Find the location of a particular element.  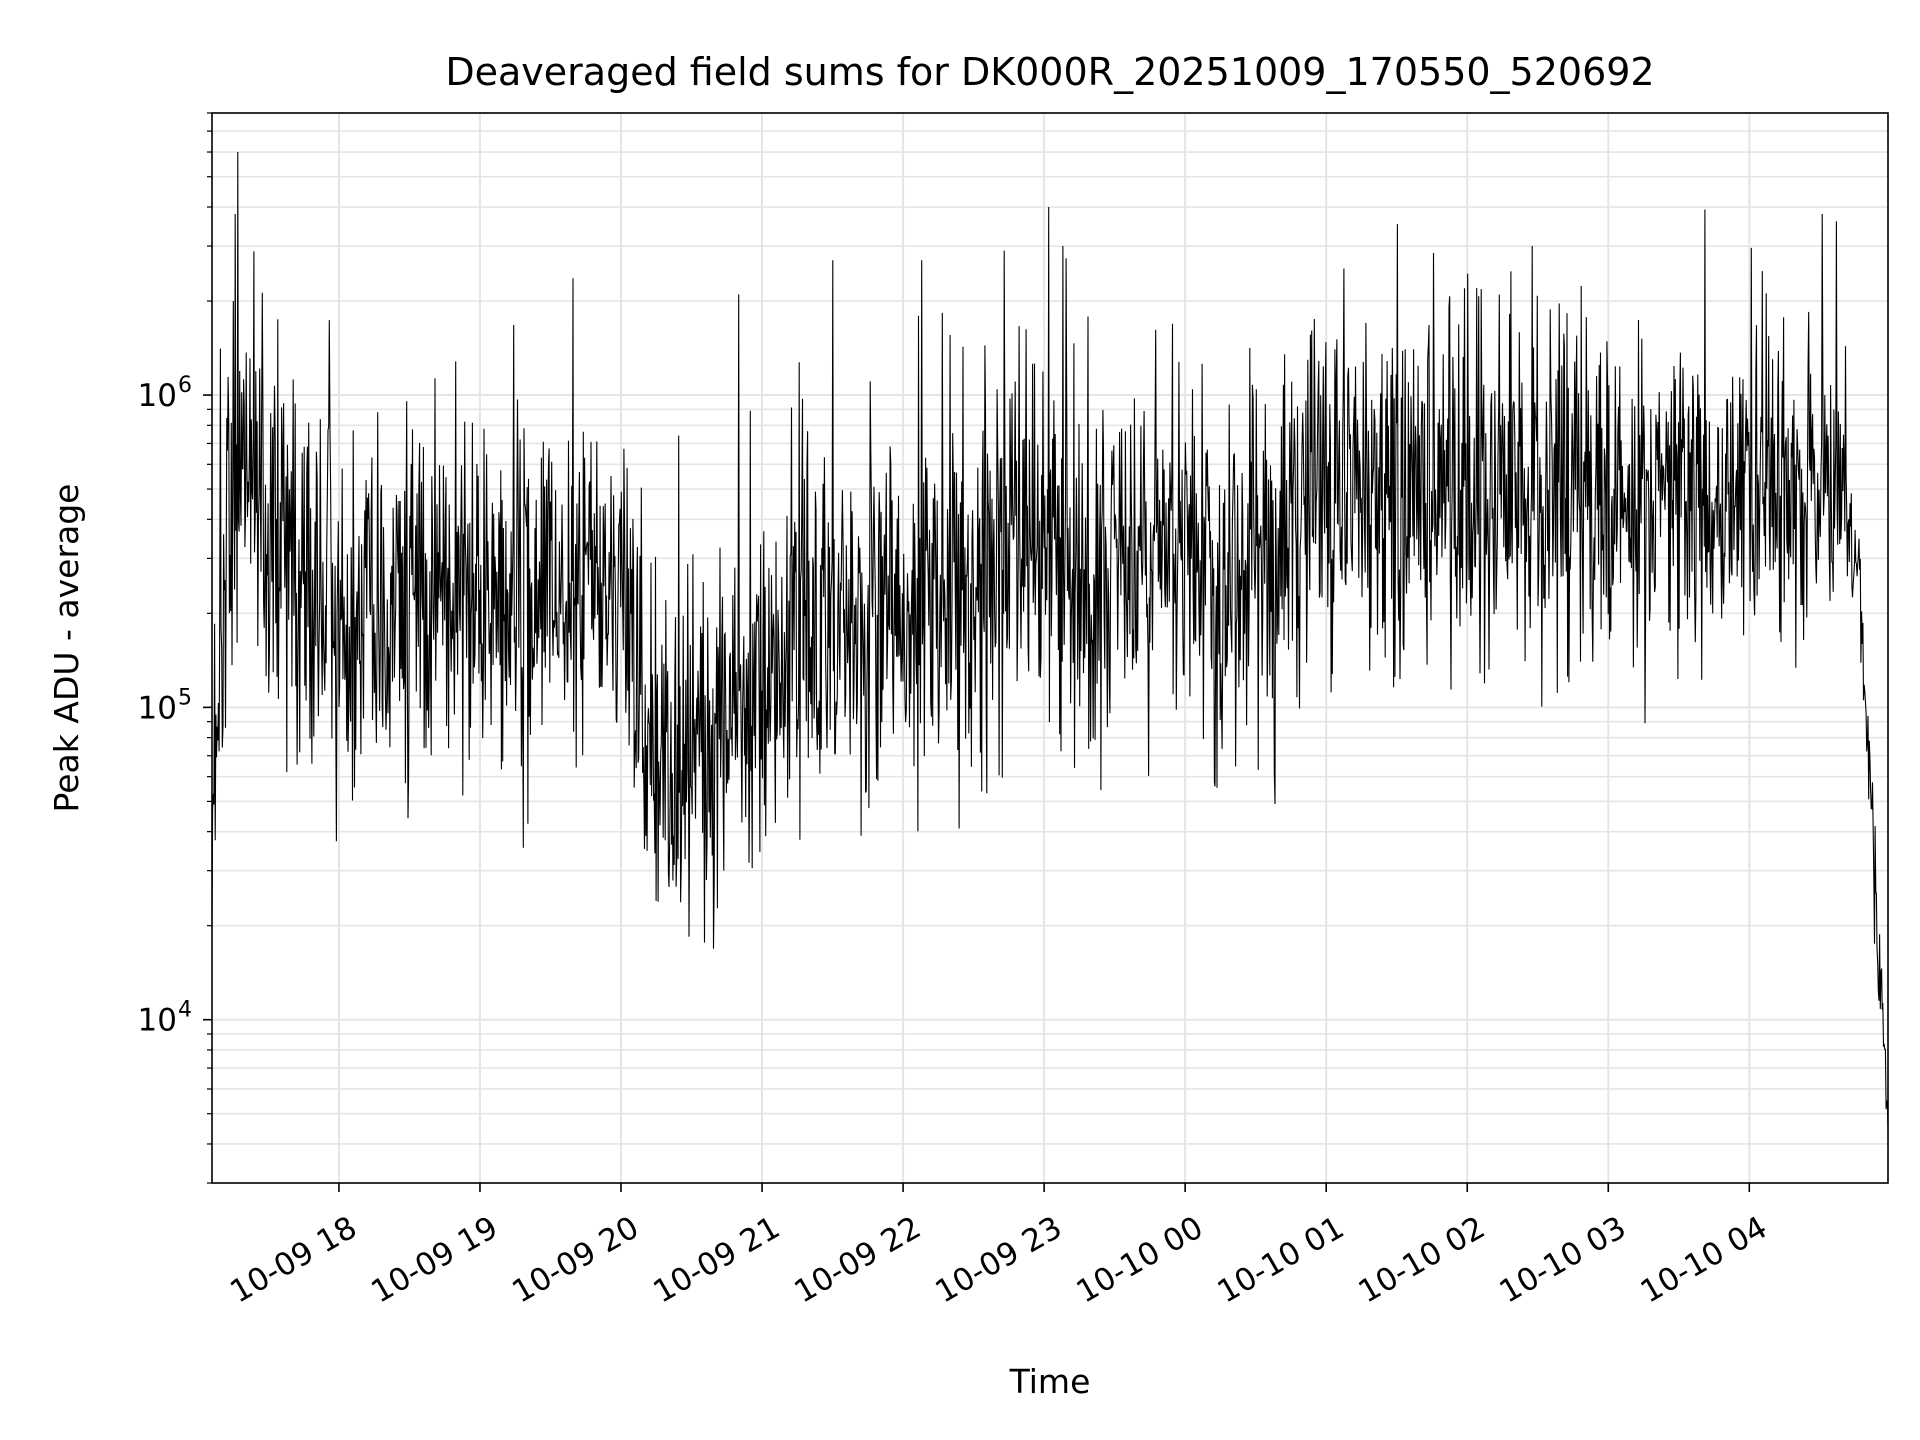

x-axis-label: Time is located at coordinates (1050, 1381).